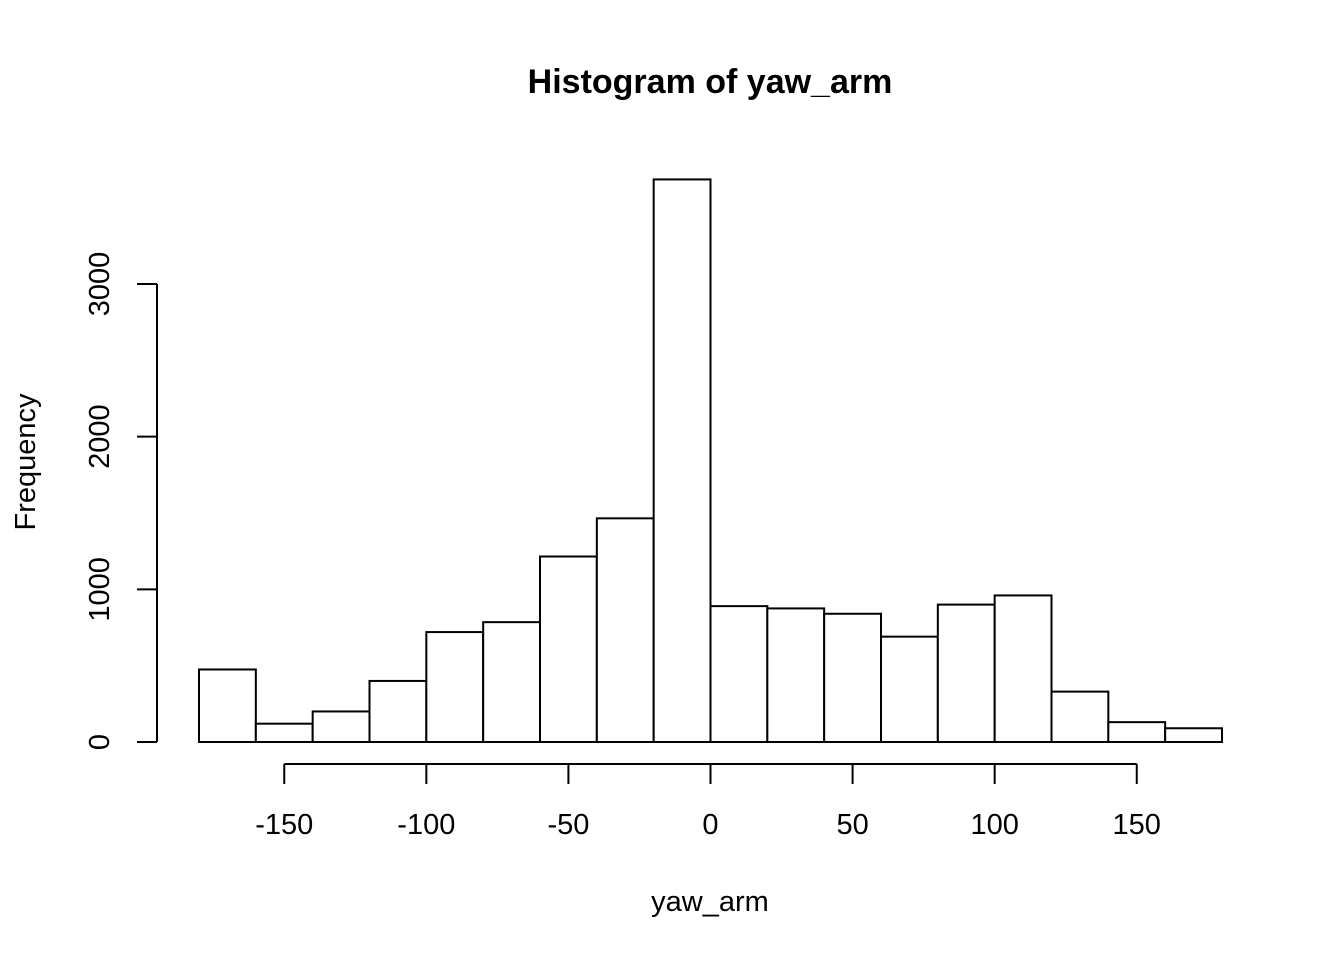 The width and height of the screenshot is (1344, 960). Describe the element at coordinates (1137, 825) in the screenshot. I see `x-tick-label: 150` at that location.